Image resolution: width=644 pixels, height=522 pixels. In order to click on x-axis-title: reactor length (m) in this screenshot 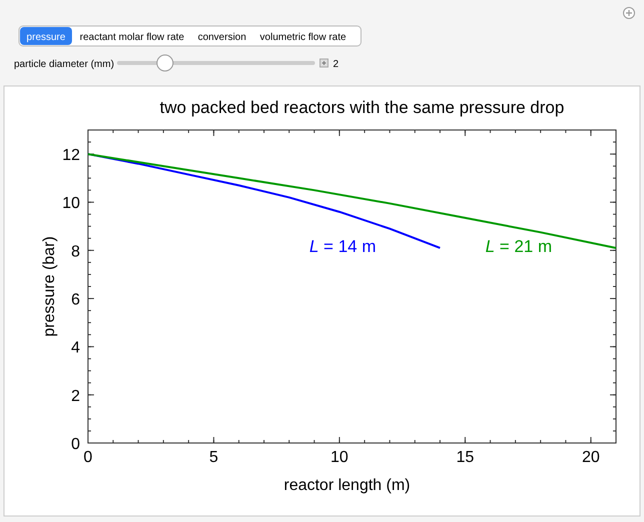, I will do `click(347, 485)`.